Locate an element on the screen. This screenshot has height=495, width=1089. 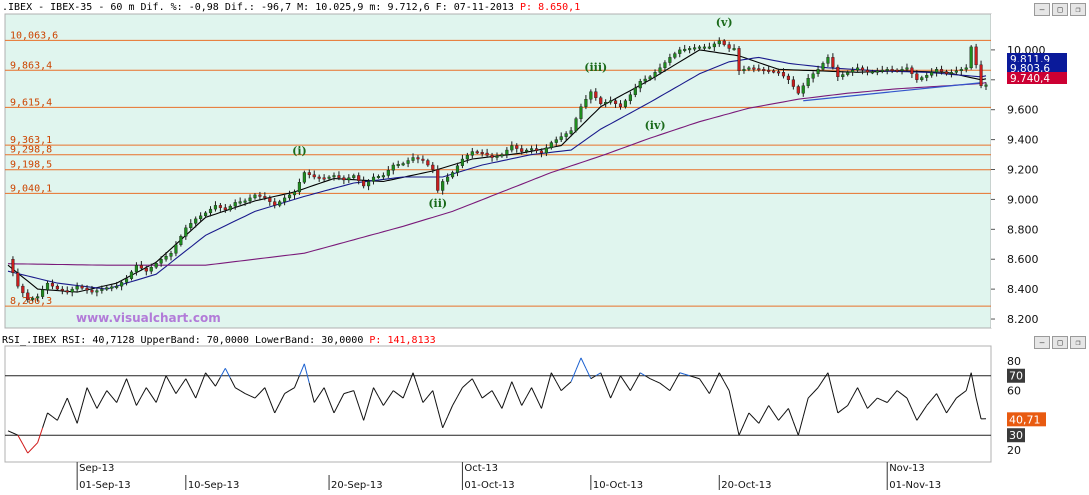
symbol: .IBEX - IBEX-35 - is located at coordinates (53, 7).